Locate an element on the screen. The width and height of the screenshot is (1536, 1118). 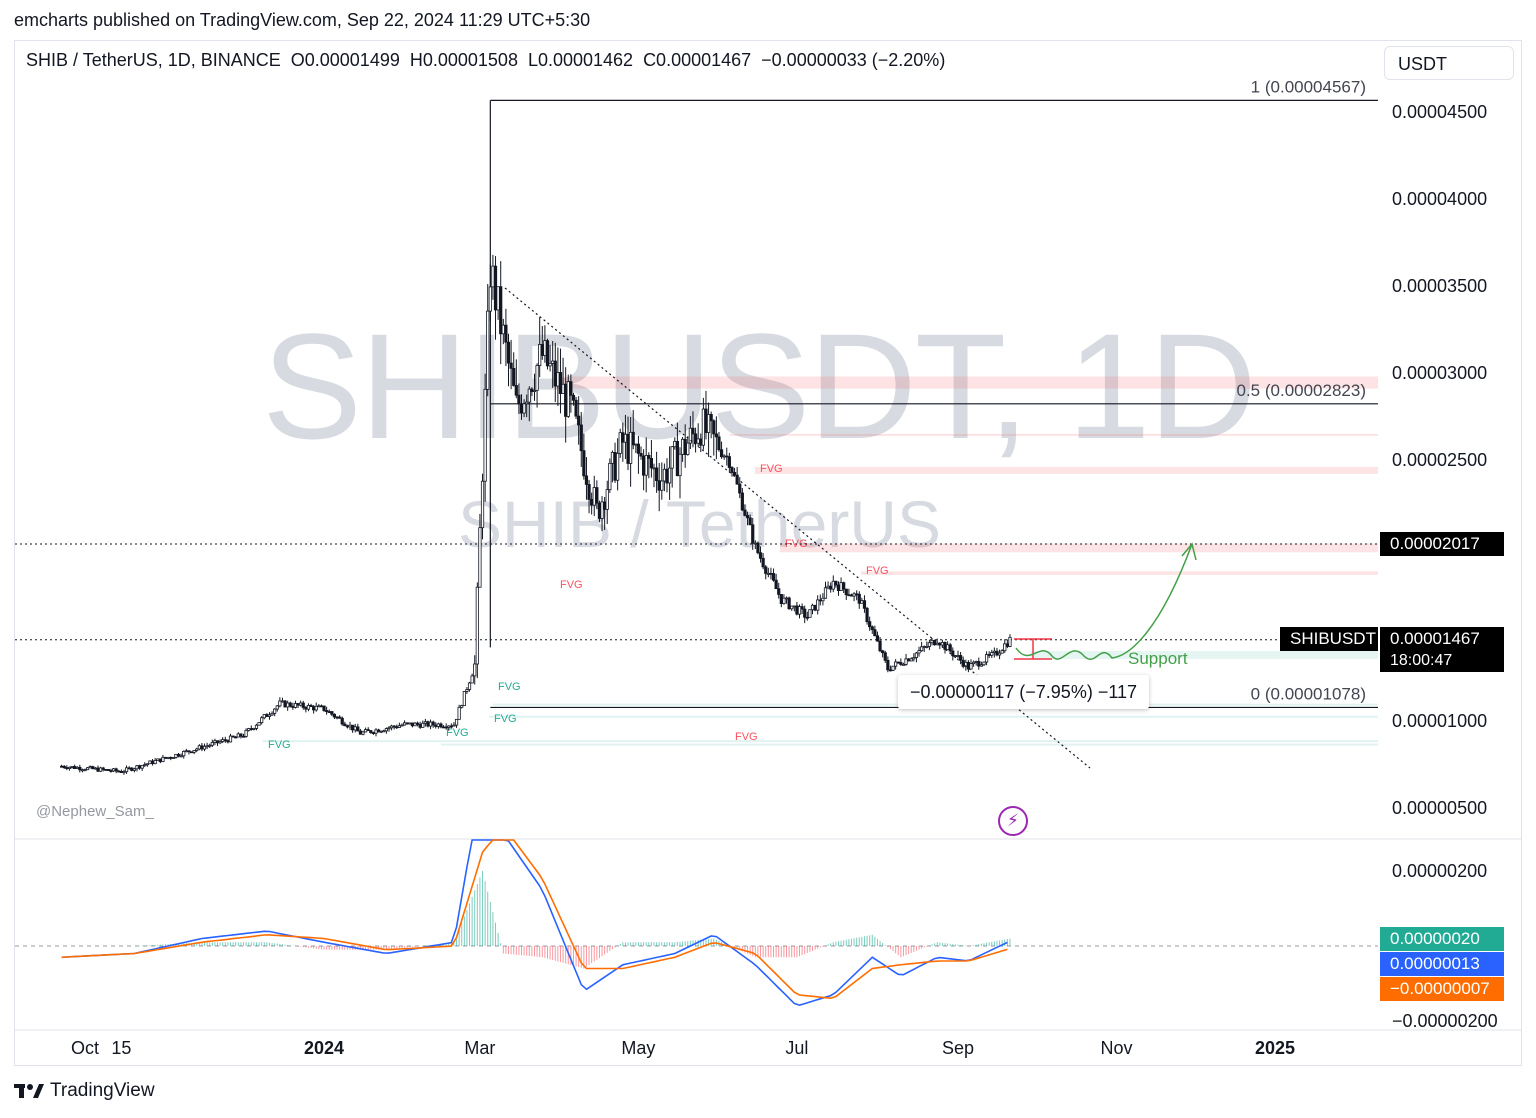
macd-histogram-label: 0.00000020 is located at coordinates (1442, 939).